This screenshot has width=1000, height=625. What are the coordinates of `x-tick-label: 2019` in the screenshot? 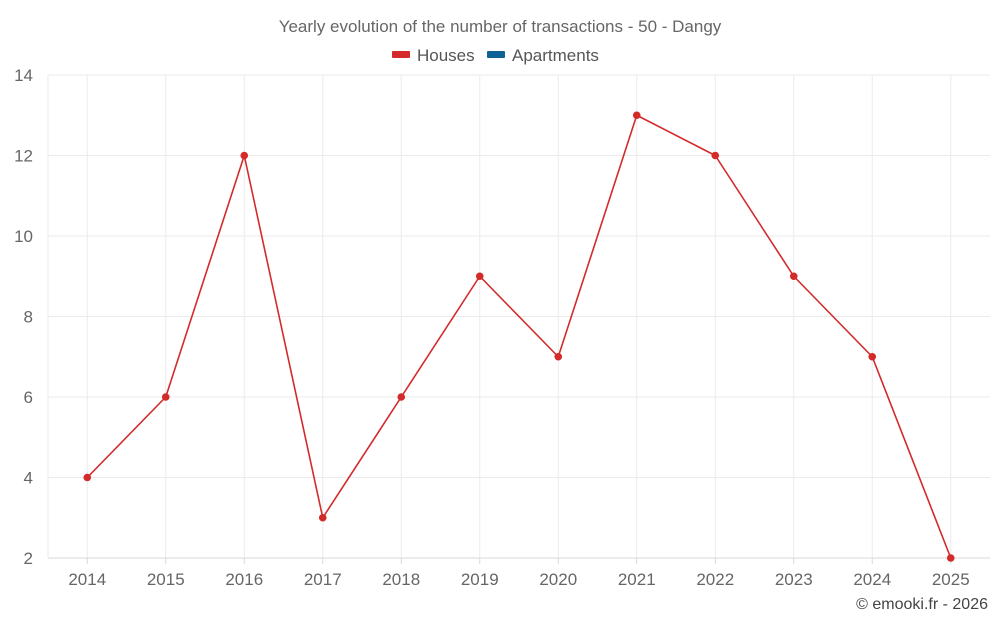 It's located at (480, 579).